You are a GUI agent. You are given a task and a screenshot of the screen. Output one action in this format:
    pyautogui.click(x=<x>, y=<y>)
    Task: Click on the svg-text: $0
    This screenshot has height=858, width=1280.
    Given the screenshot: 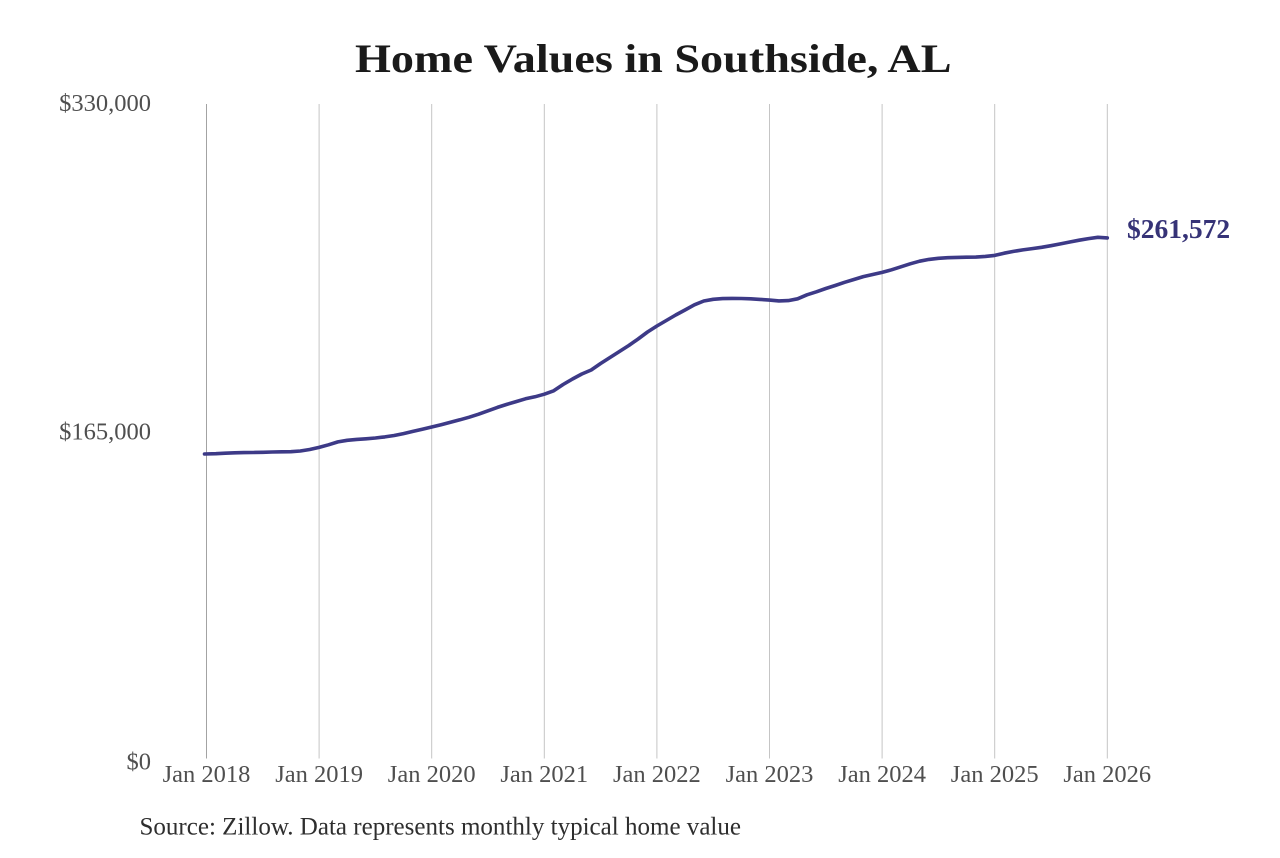 What is the action you would take?
    pyautogui.click(x=139, y=762)
    